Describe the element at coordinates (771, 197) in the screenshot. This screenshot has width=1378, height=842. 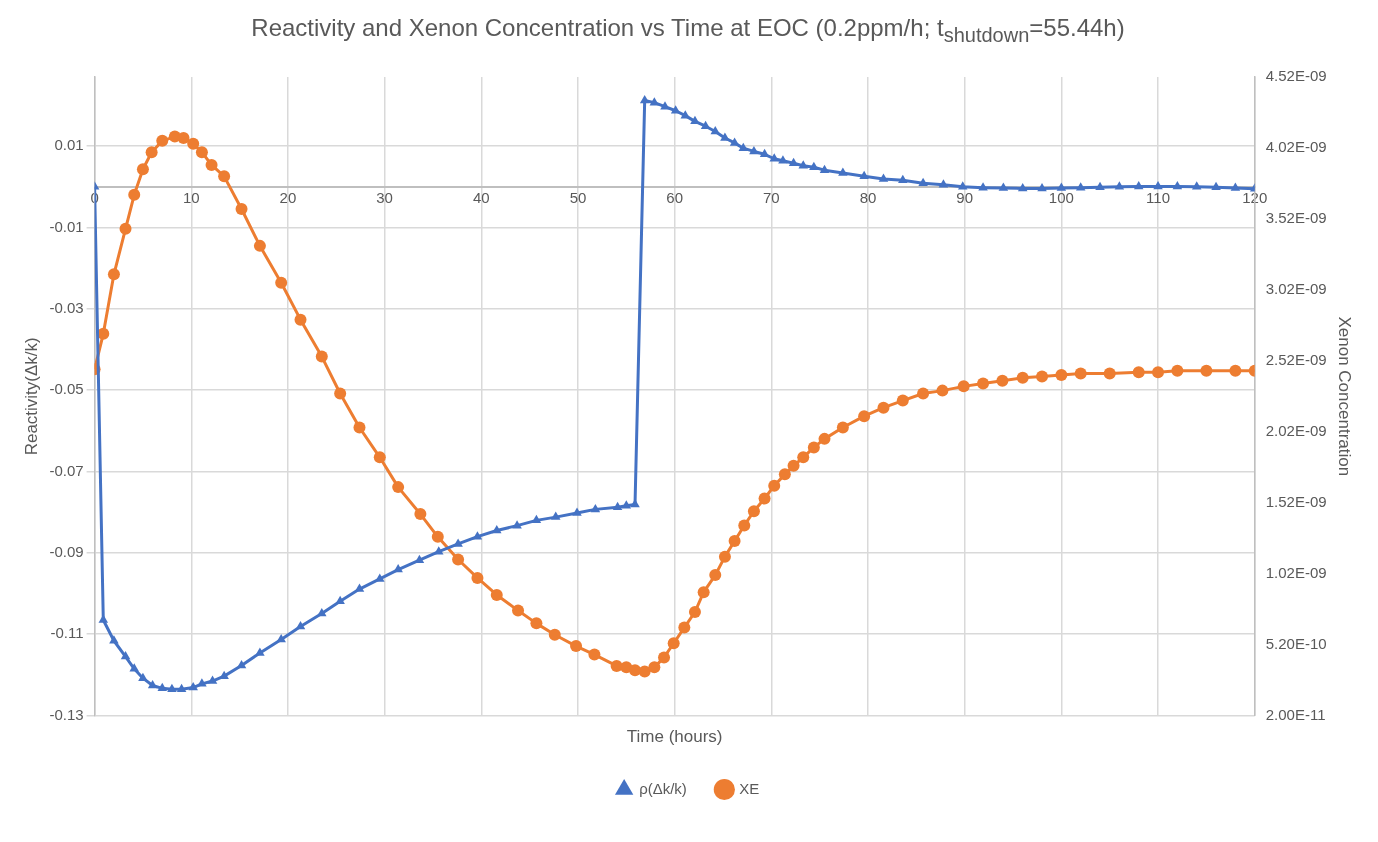
I see `x-tick-label: 70` at that location.